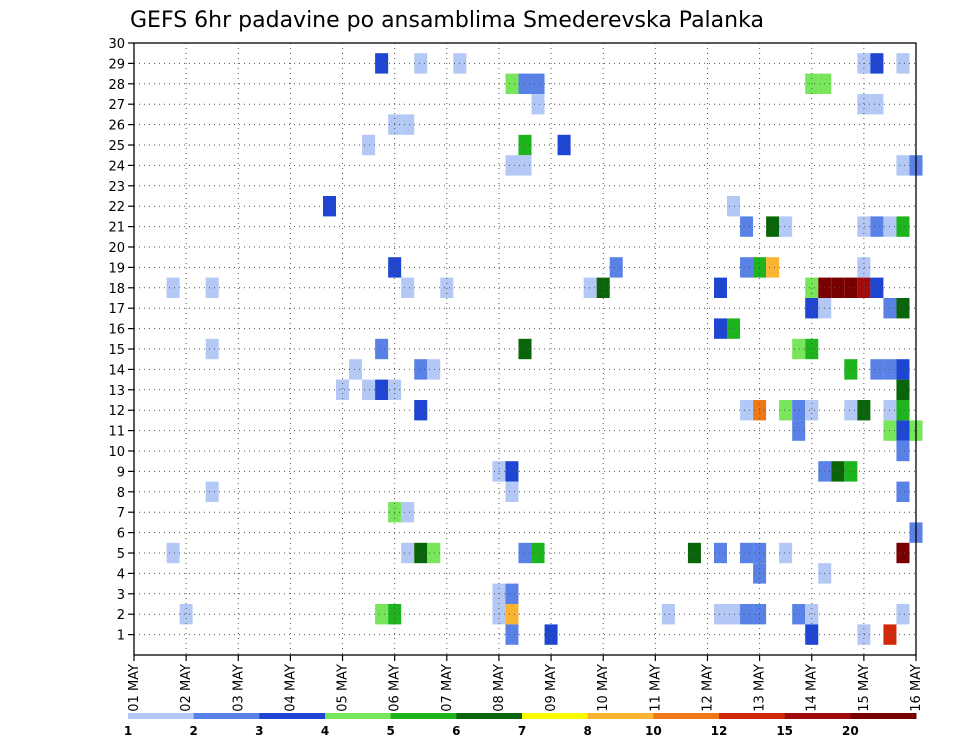  I want to click on x-tick-label: 02 MAY, so click(186, 688).